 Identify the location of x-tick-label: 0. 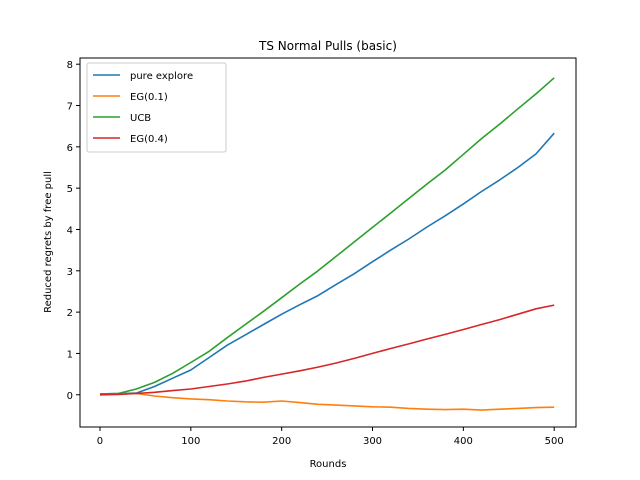
(100, 441).